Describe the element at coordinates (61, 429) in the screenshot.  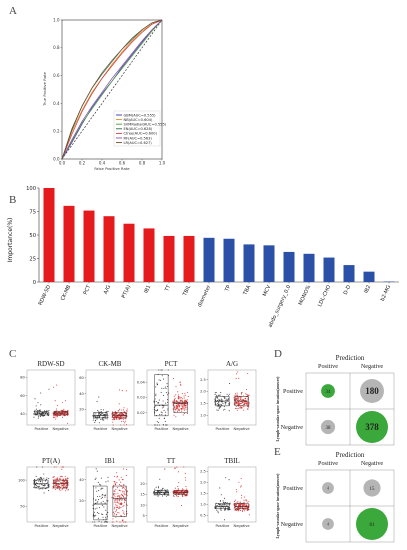
I see `scatter-xtick-label: Negative` at that location.